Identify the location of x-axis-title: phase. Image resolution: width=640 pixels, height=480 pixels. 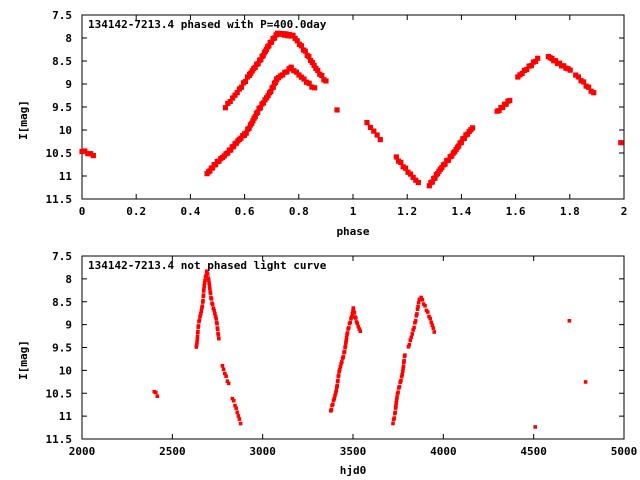
(352, 231).